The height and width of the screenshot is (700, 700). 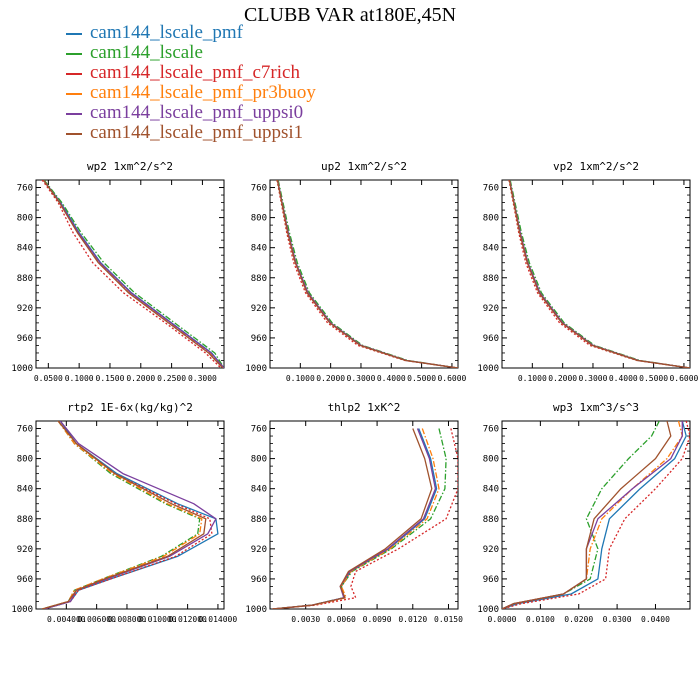 What do you see at coordinates (305, 619) in the screenshot?
I see `x-tick-label: 0.0030` at bounding box center [305, 619].